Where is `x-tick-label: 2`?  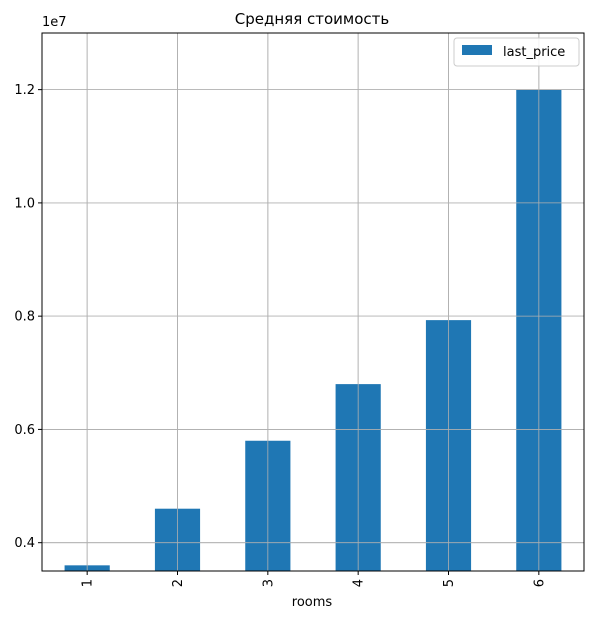
x-tick-label: 2 is located at coordinates (178, 583).